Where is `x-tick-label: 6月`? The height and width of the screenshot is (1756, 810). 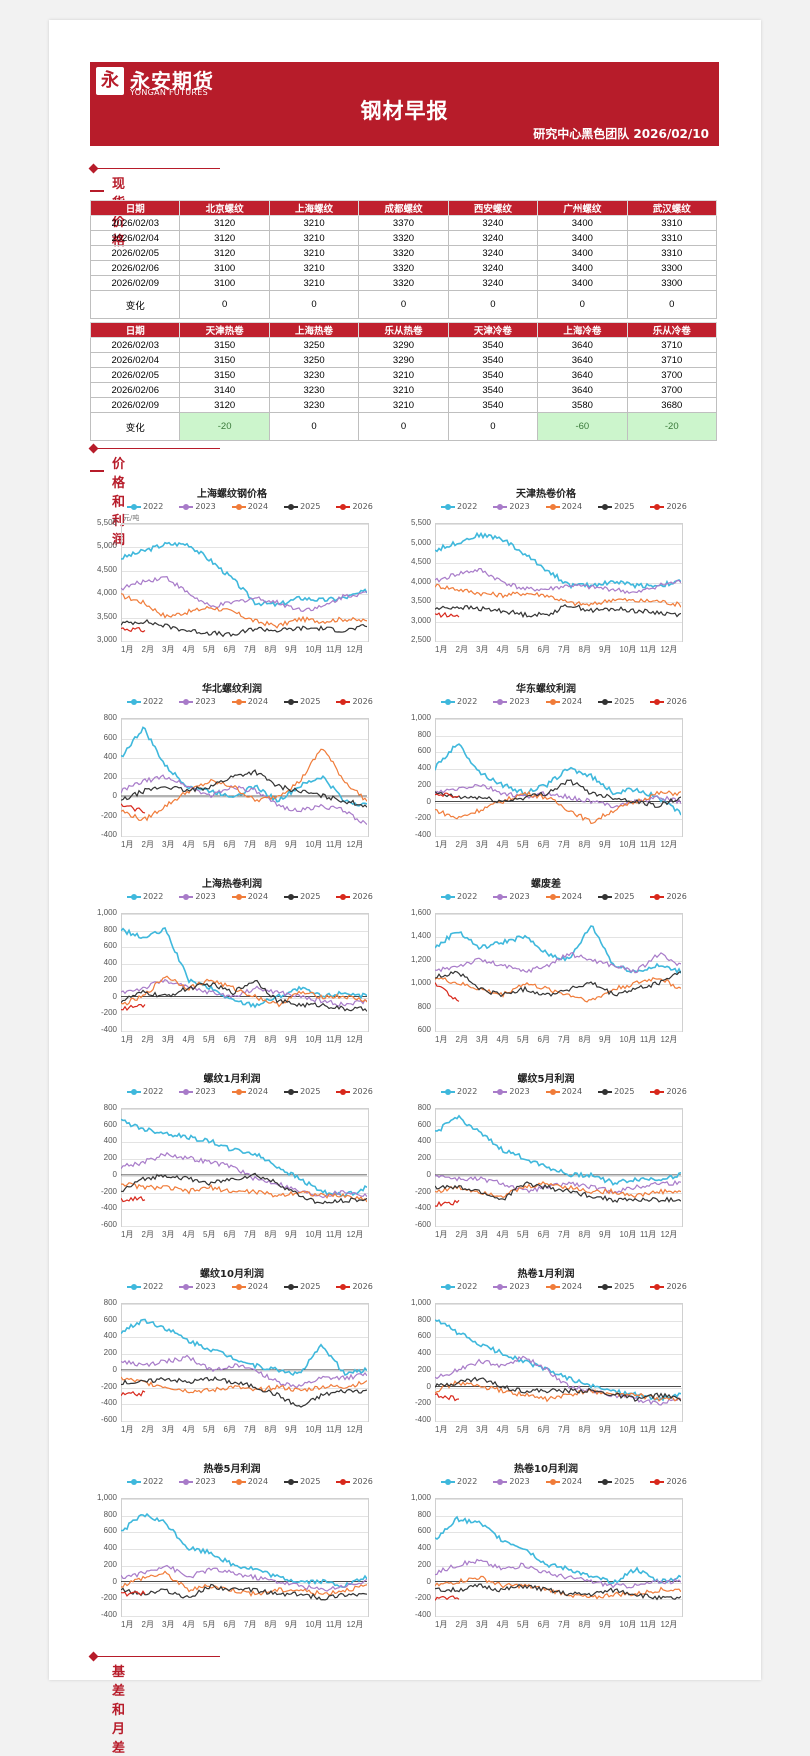 x-tick-label: 6月 is located at coordinates (543, 1039).